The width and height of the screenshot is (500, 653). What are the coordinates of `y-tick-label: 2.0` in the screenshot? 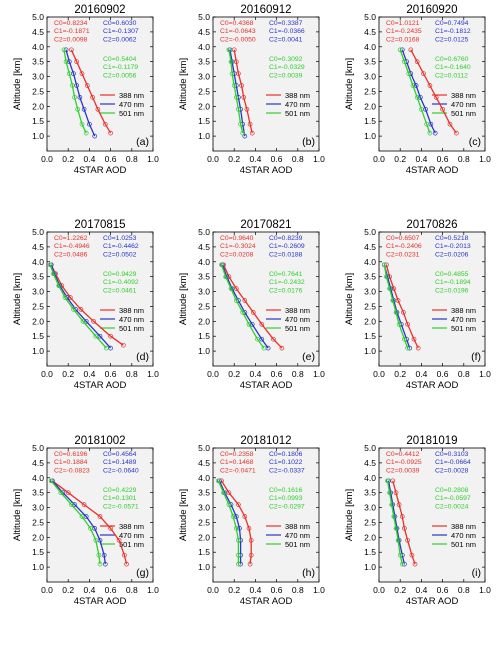 It's located at (370, 321).